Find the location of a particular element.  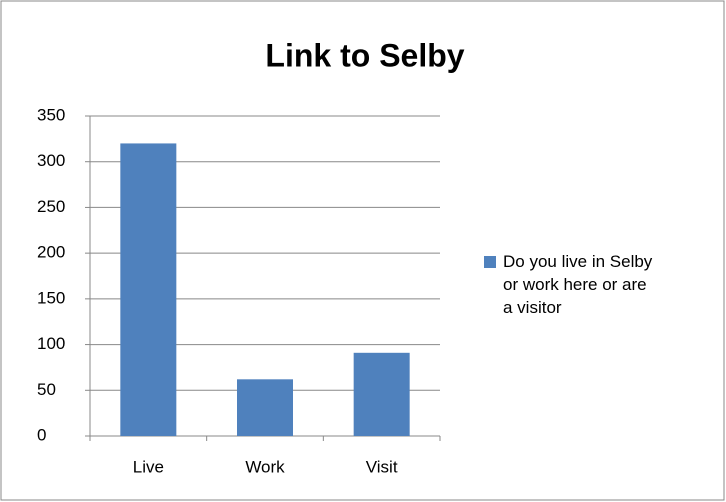

x-tick-label: Visit is located at coordinates (382, 466).